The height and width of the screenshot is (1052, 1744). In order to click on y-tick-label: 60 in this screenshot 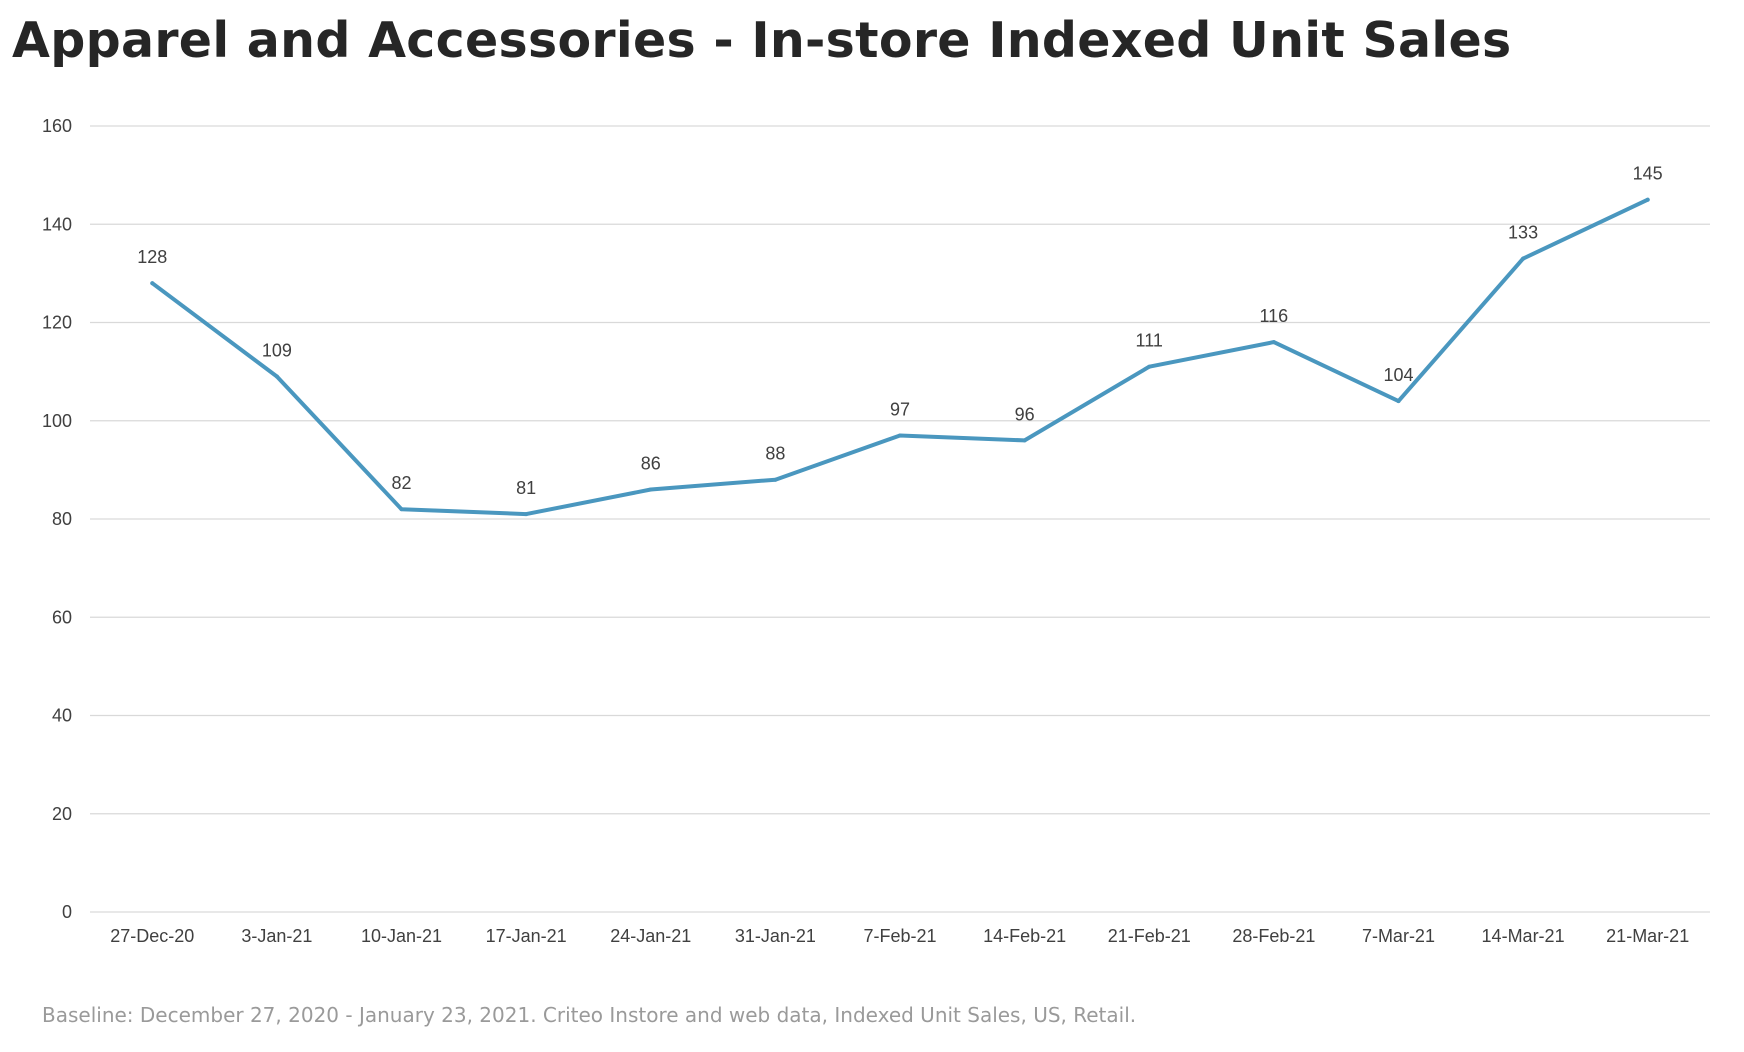, I will do `click(62, 617)`.